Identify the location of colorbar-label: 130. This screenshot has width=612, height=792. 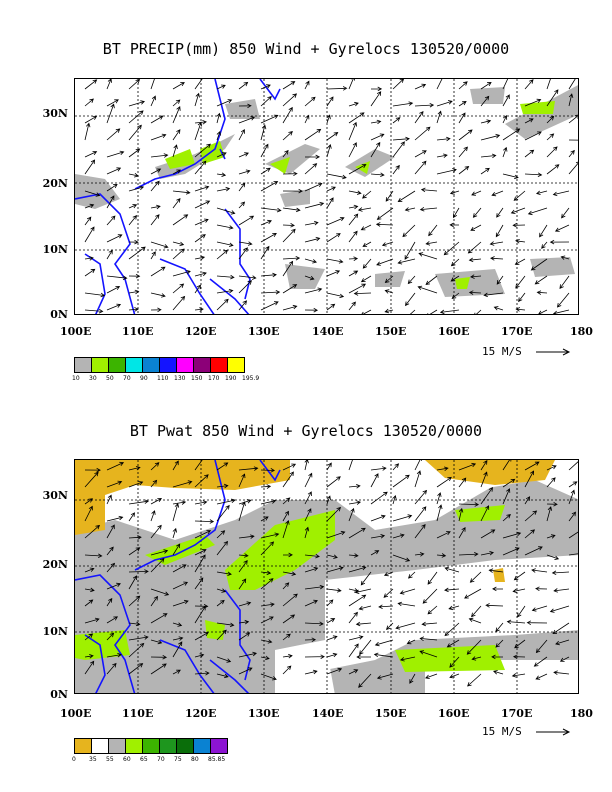
(180, 378).